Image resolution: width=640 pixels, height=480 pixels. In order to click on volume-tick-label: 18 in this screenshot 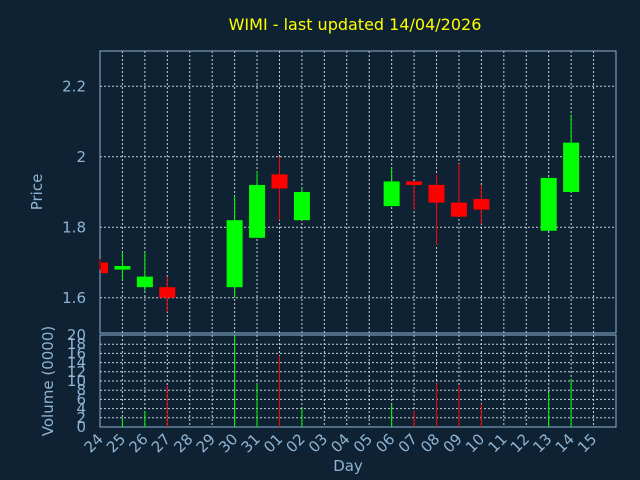, I will do `click(76, 344)`.